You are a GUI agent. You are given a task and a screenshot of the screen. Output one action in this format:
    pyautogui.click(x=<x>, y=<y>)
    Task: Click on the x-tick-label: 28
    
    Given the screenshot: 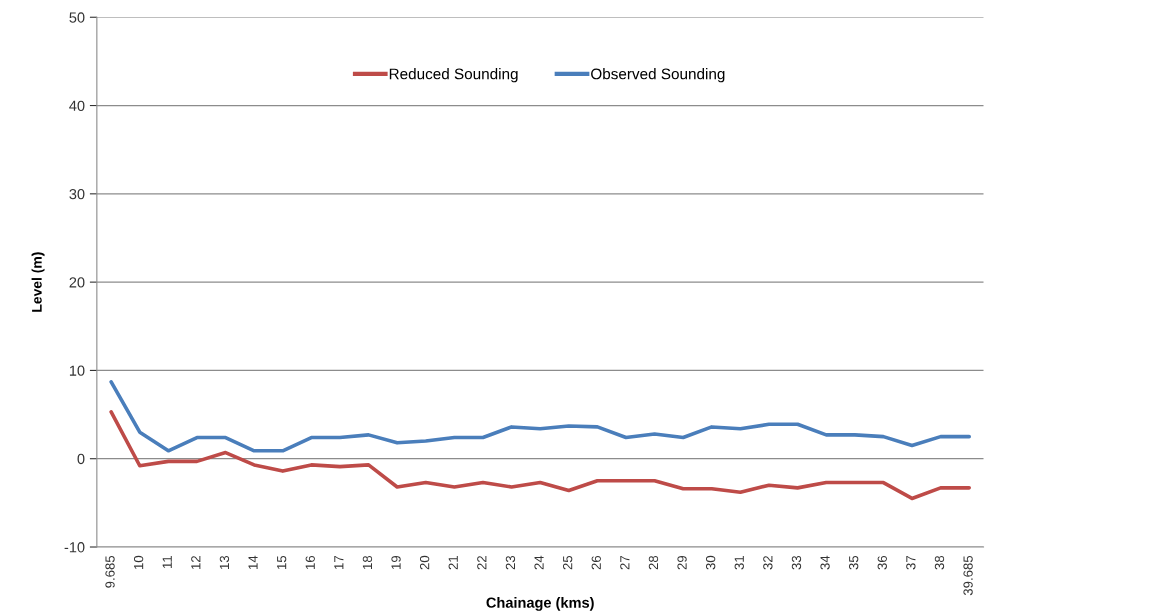 What is the action you would take?
    pyautogui.click(x=653, y=562)
    